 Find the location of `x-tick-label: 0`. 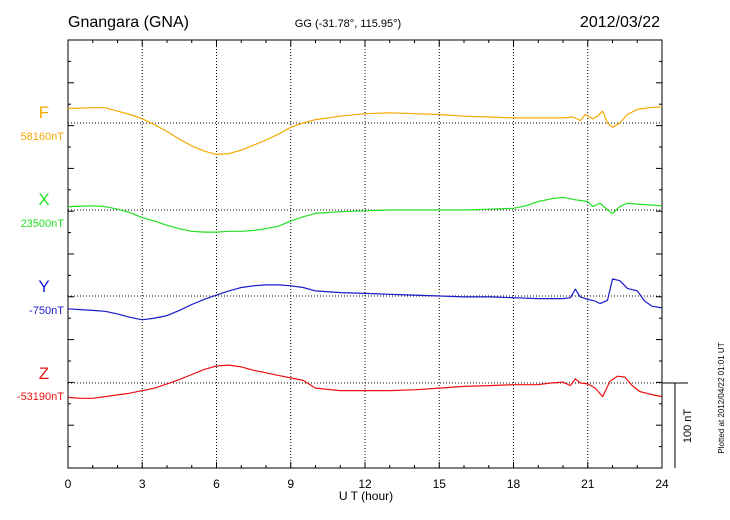

x-tick-label: 0 is located at coordinates (68, 484).